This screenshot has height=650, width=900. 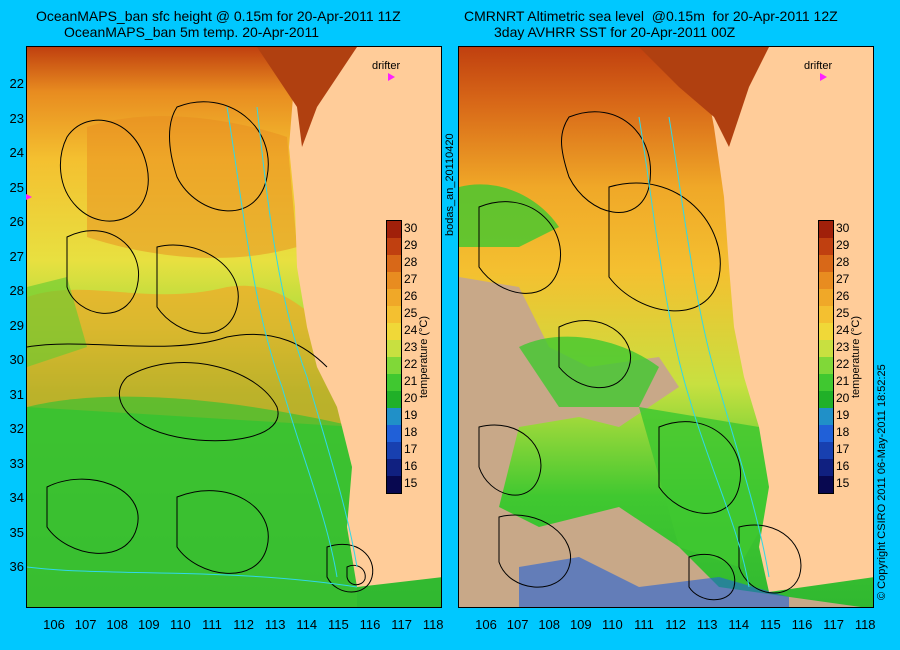 I want to click on y-tick-label: 29, so click(x=16, y=325).